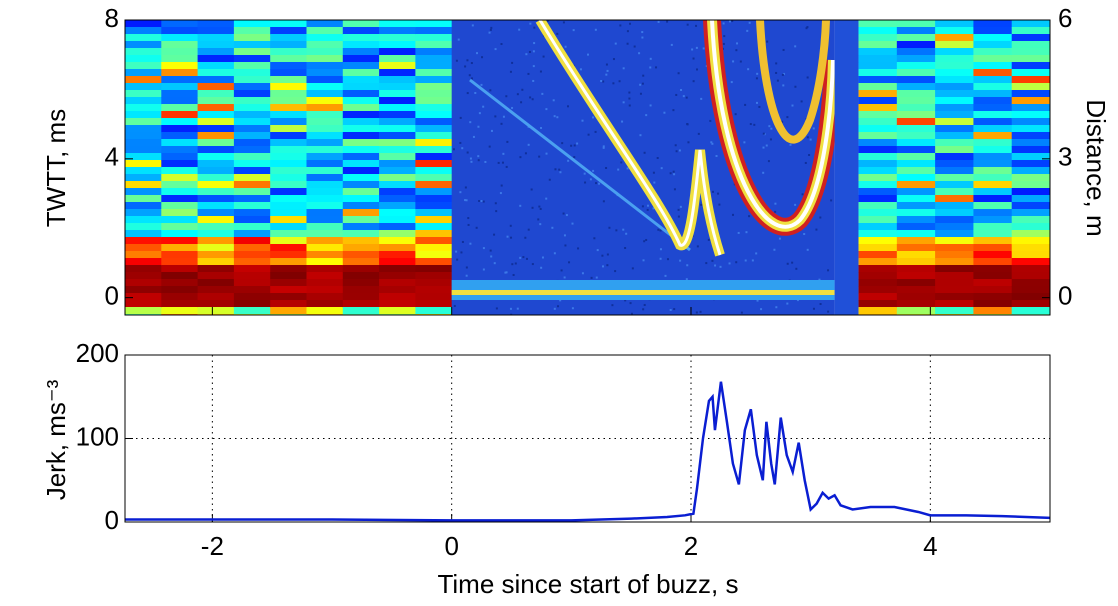 The width and height of the screenshot is (1118, 606). I want to click on echo-trace, so click(580, 165).